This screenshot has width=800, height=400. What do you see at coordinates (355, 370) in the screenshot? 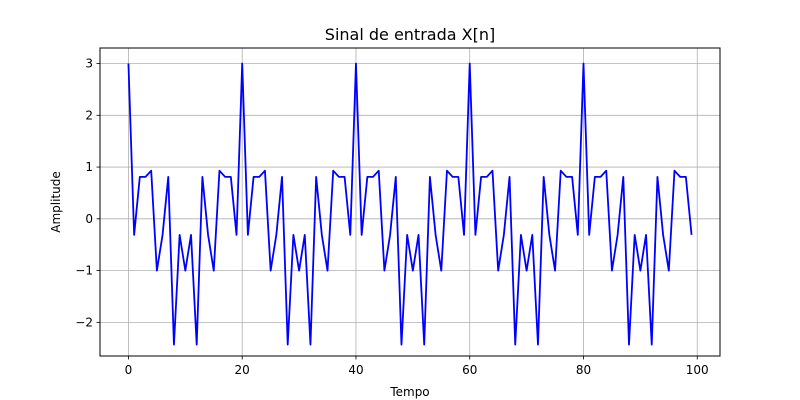
I see `x-tick-label: 40` at bounding box center [355, 370].